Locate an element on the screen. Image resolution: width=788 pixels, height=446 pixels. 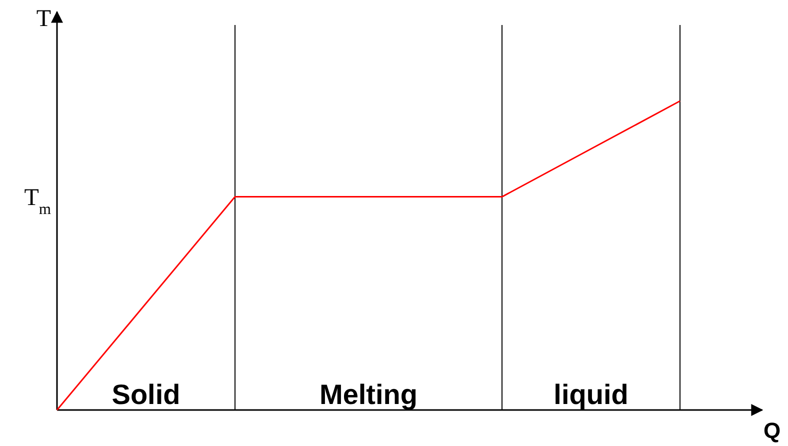
annotation: Solid is located at coordinates (146, 394).